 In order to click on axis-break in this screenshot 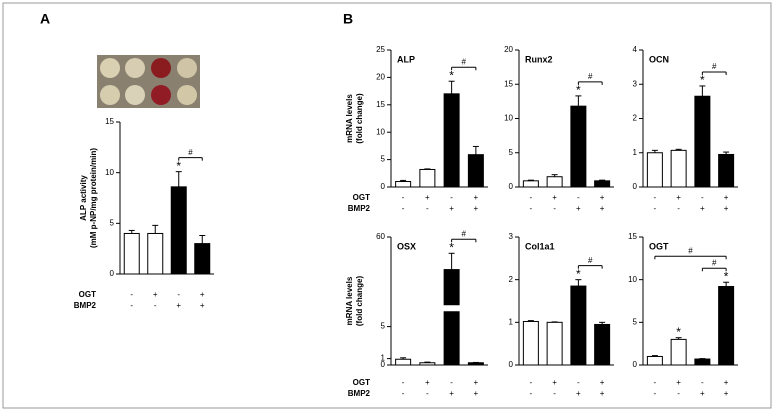, I will do `click(452, 308)`.